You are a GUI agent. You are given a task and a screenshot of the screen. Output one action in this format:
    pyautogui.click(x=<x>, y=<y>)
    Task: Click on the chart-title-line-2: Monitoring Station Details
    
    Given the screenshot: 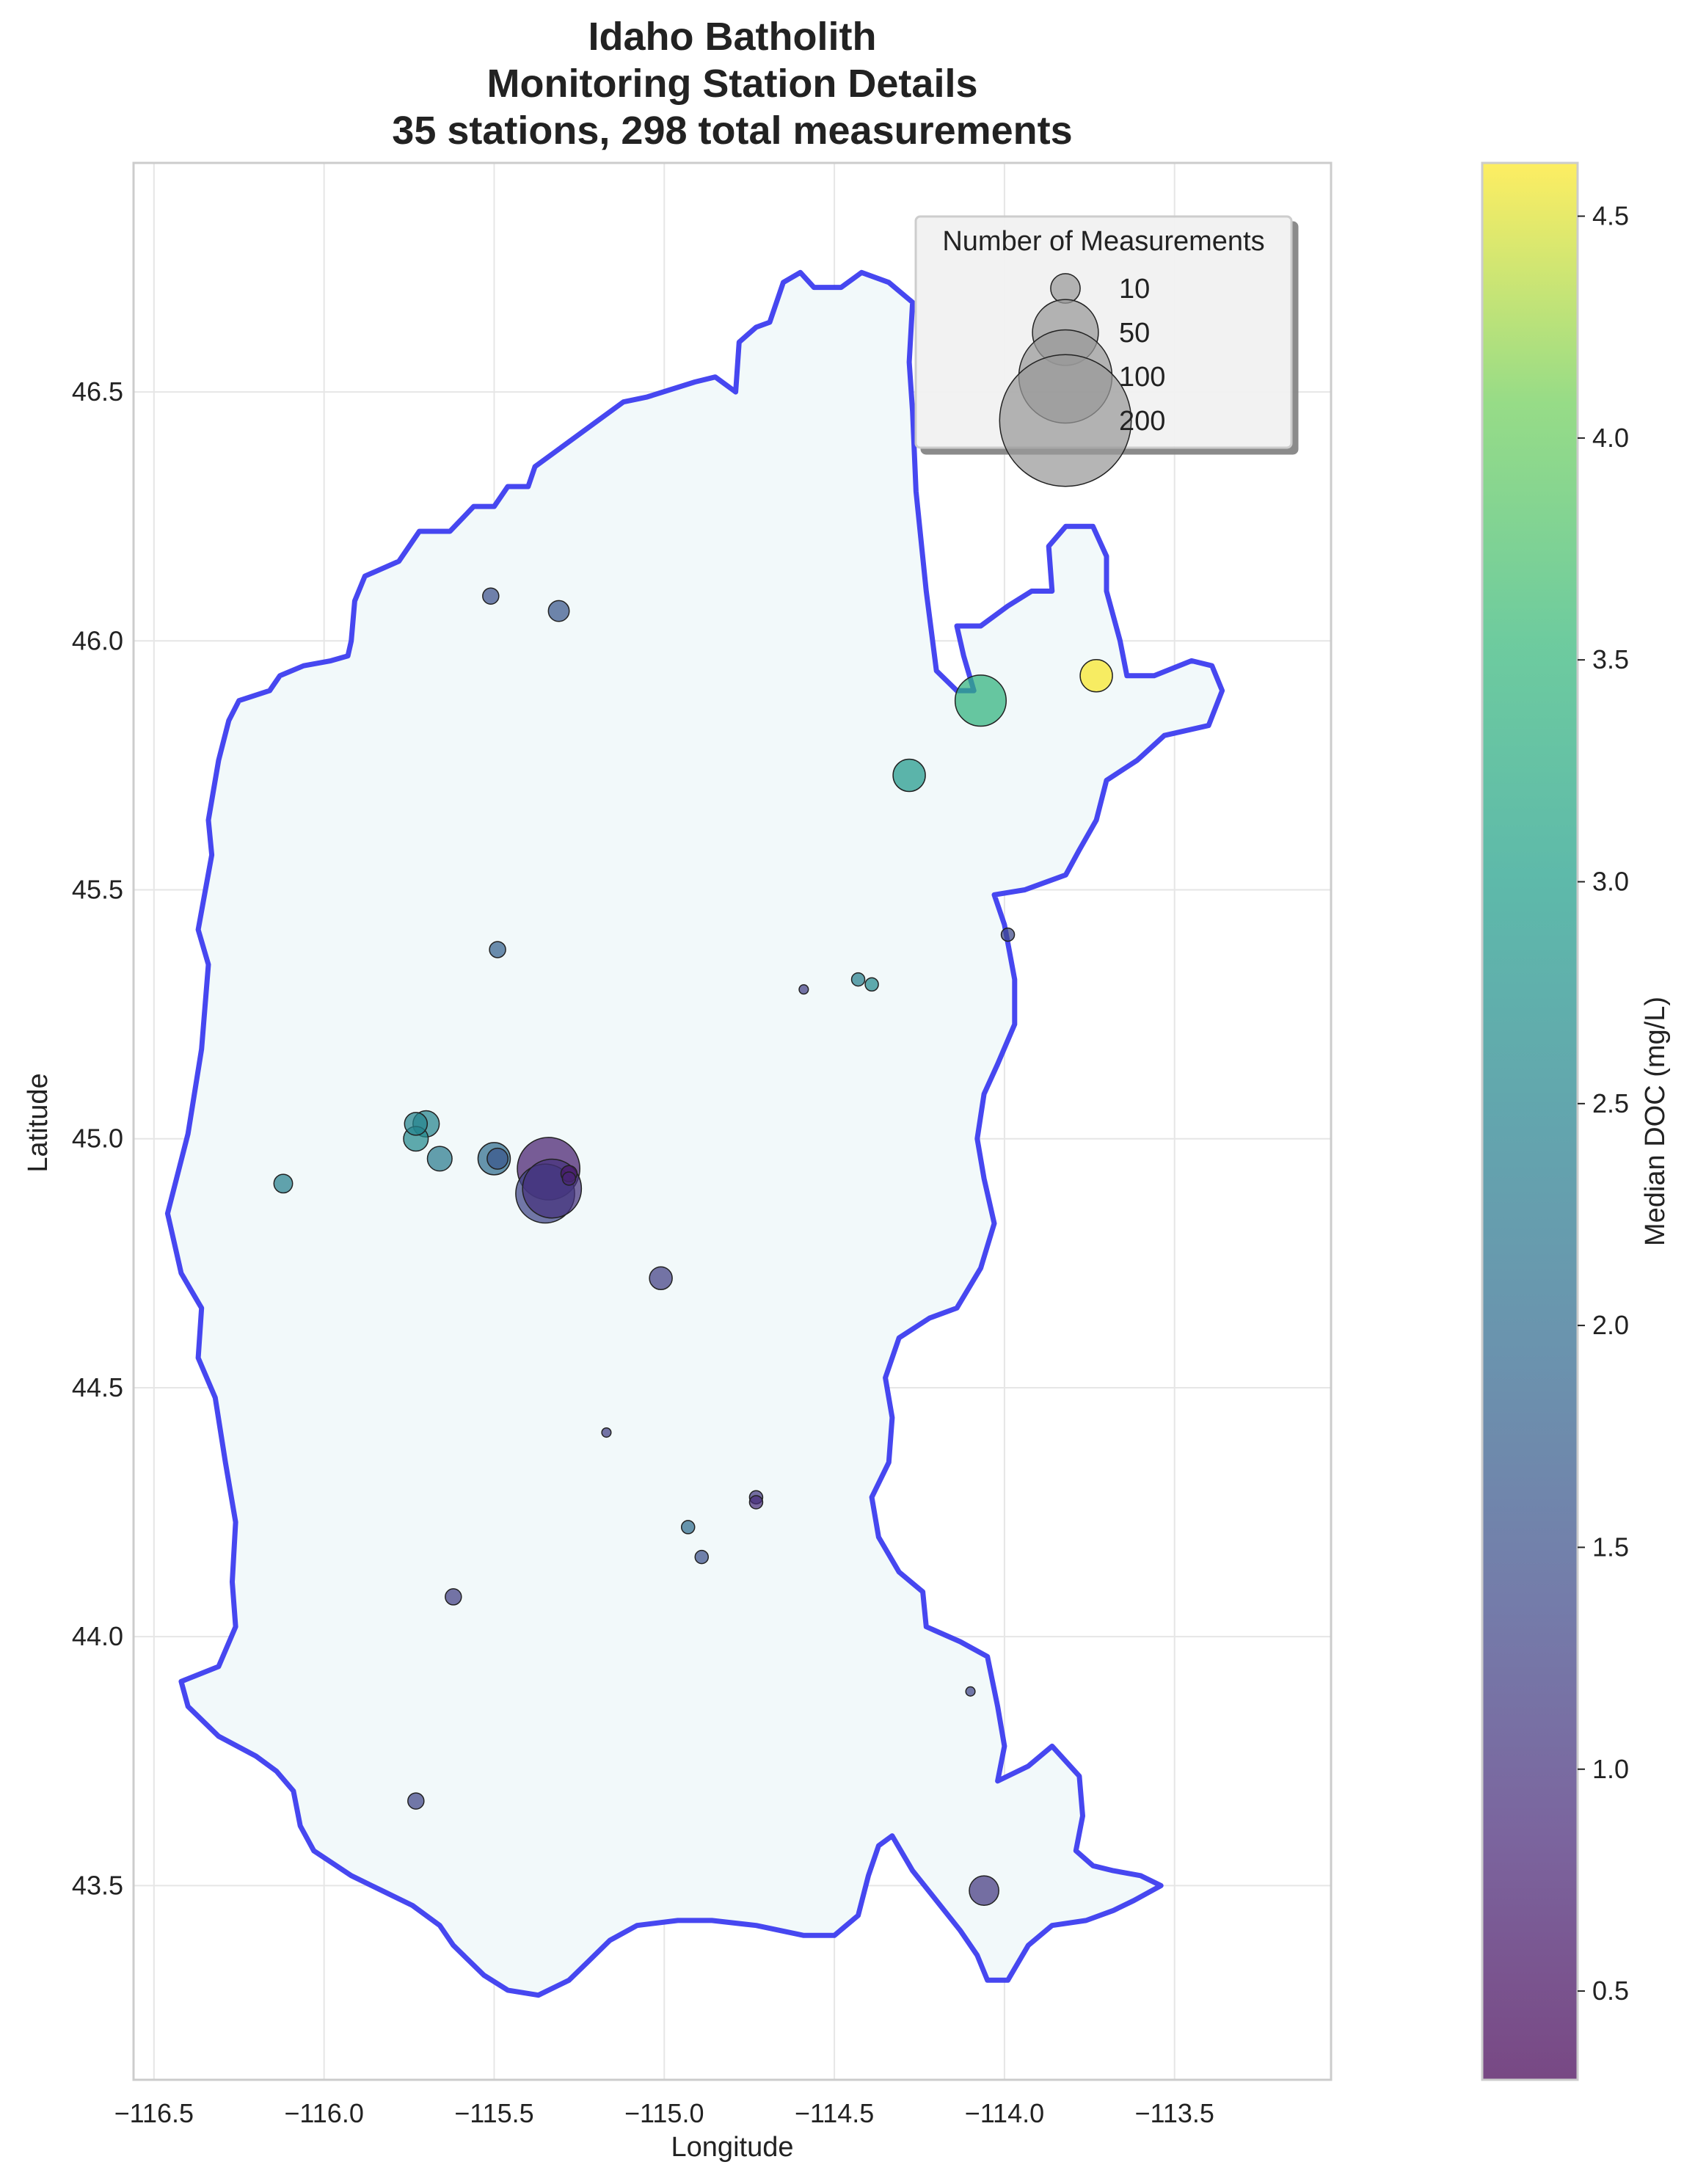 What is the action you would take?
    pyautogui.click(x=732, y=84)
    